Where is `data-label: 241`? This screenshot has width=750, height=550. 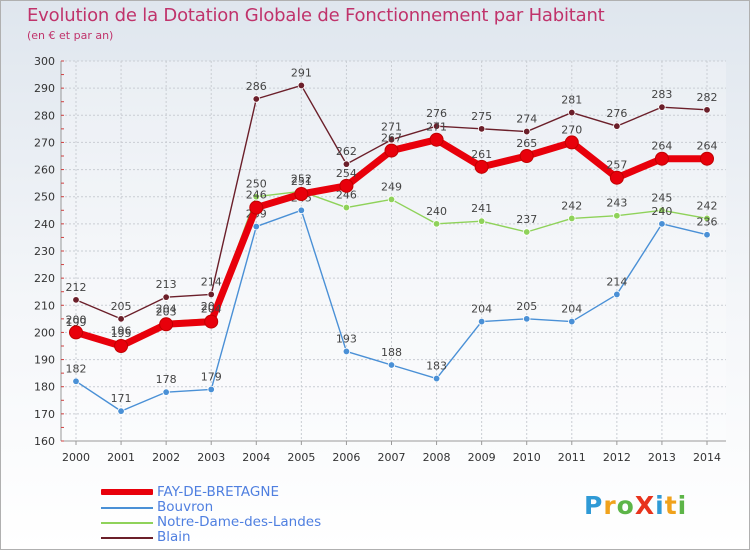 data-label: 241 is located at coordinates (481, 208).